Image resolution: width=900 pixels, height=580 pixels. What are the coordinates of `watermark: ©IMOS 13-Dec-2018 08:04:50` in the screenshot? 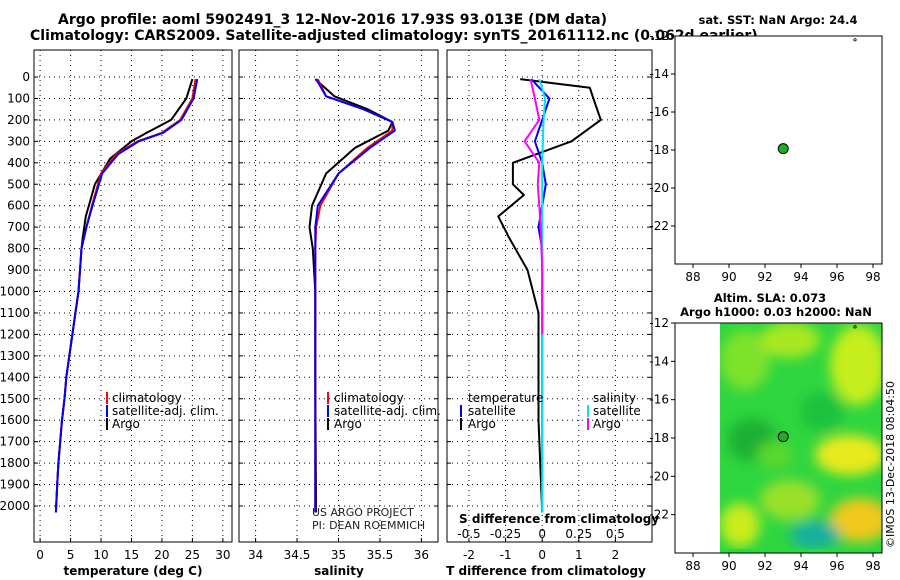 It's located at (890, 464).